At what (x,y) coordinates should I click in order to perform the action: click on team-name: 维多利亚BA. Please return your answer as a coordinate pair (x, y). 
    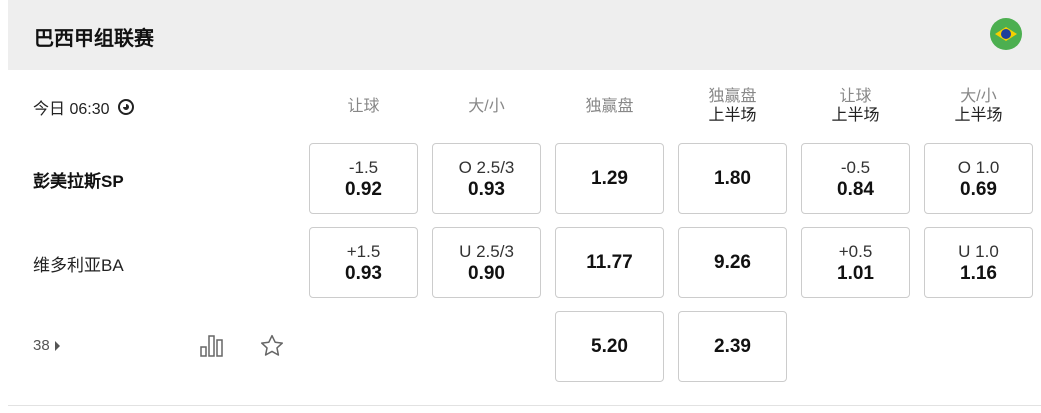
    Looking at the image, I should click on (78, 265).